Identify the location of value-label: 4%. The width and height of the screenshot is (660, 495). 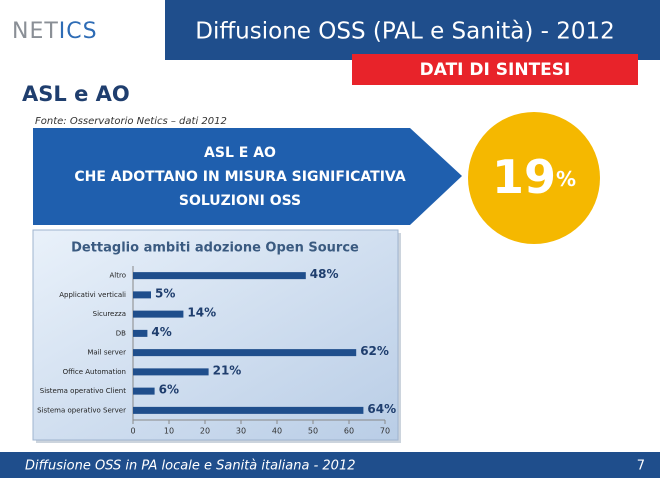
(161, 332).